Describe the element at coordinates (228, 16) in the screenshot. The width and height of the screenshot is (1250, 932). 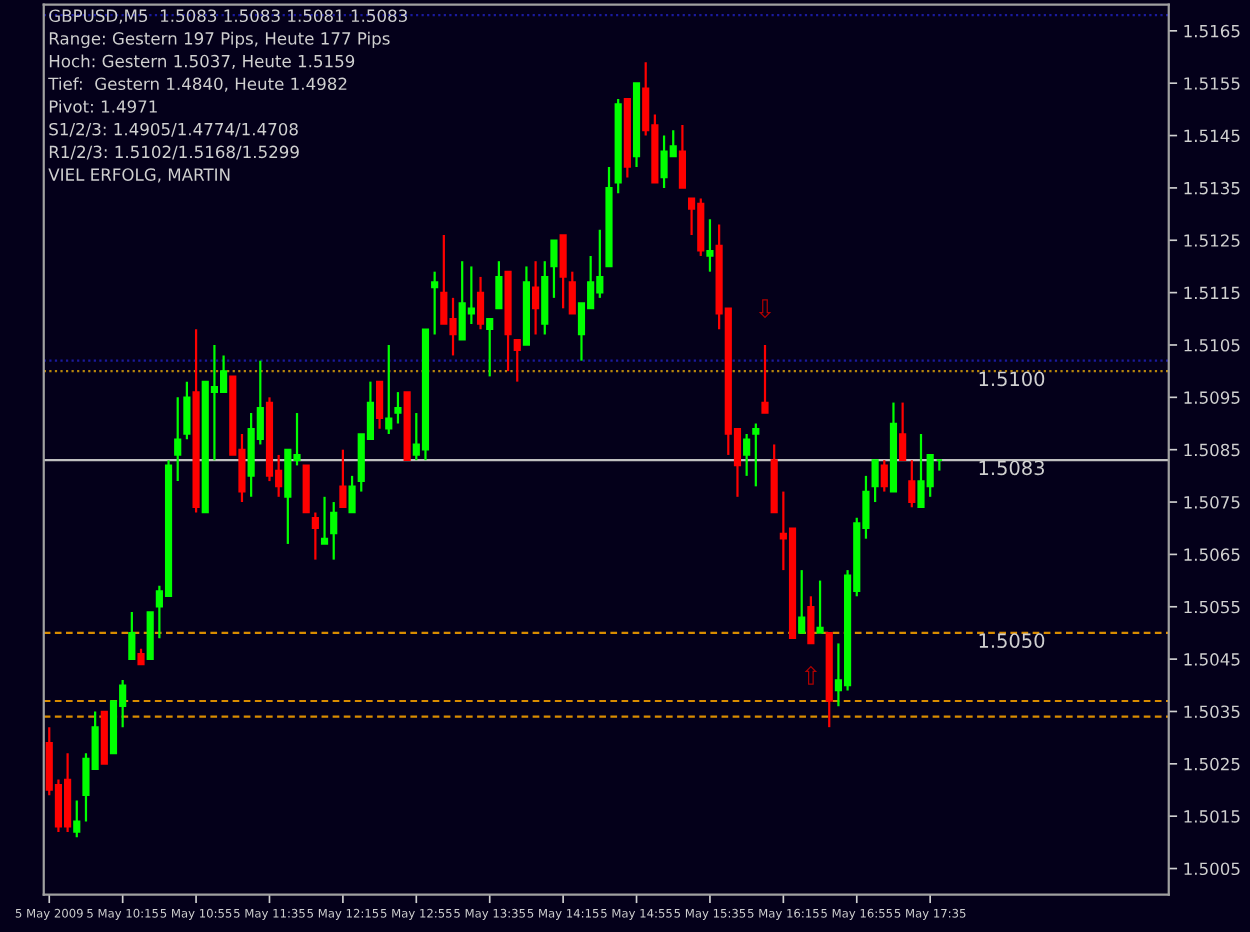
I see `chart-title: GBPUSD,M5 1.5083 1.5083 1.5081 1.5083` at that location.